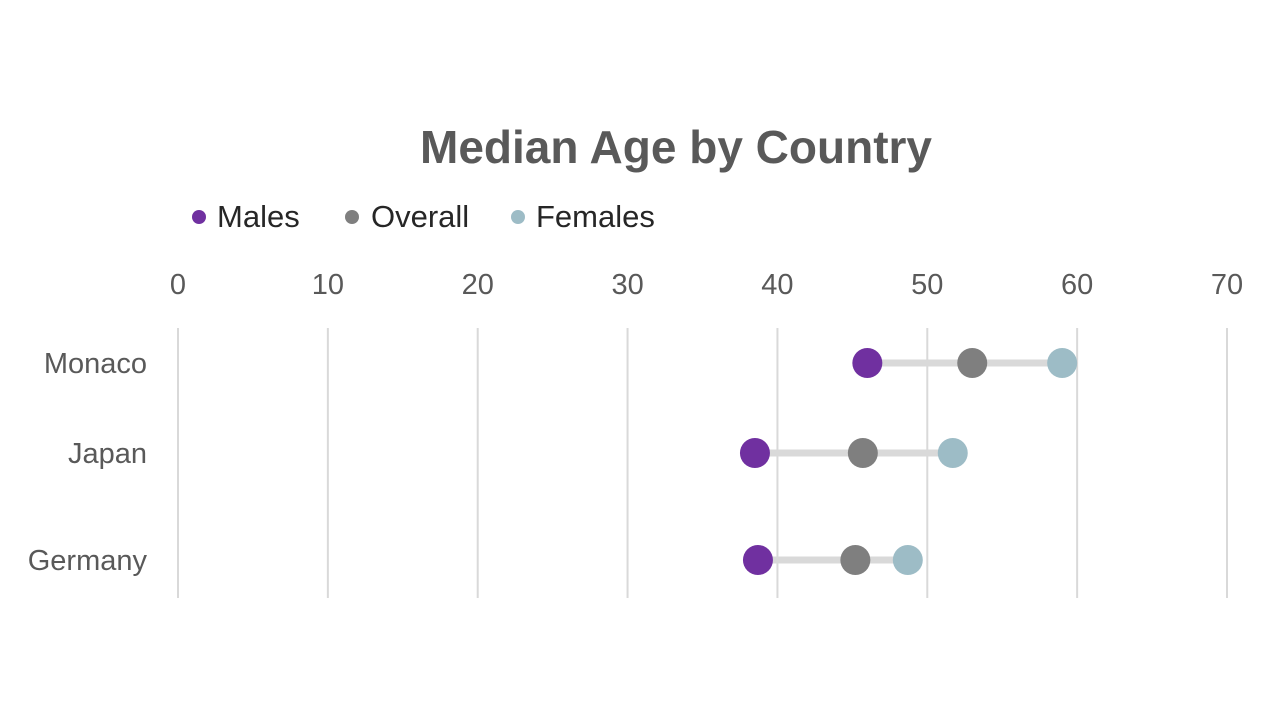  I want to click on point-japan-females, so click(952, 453).